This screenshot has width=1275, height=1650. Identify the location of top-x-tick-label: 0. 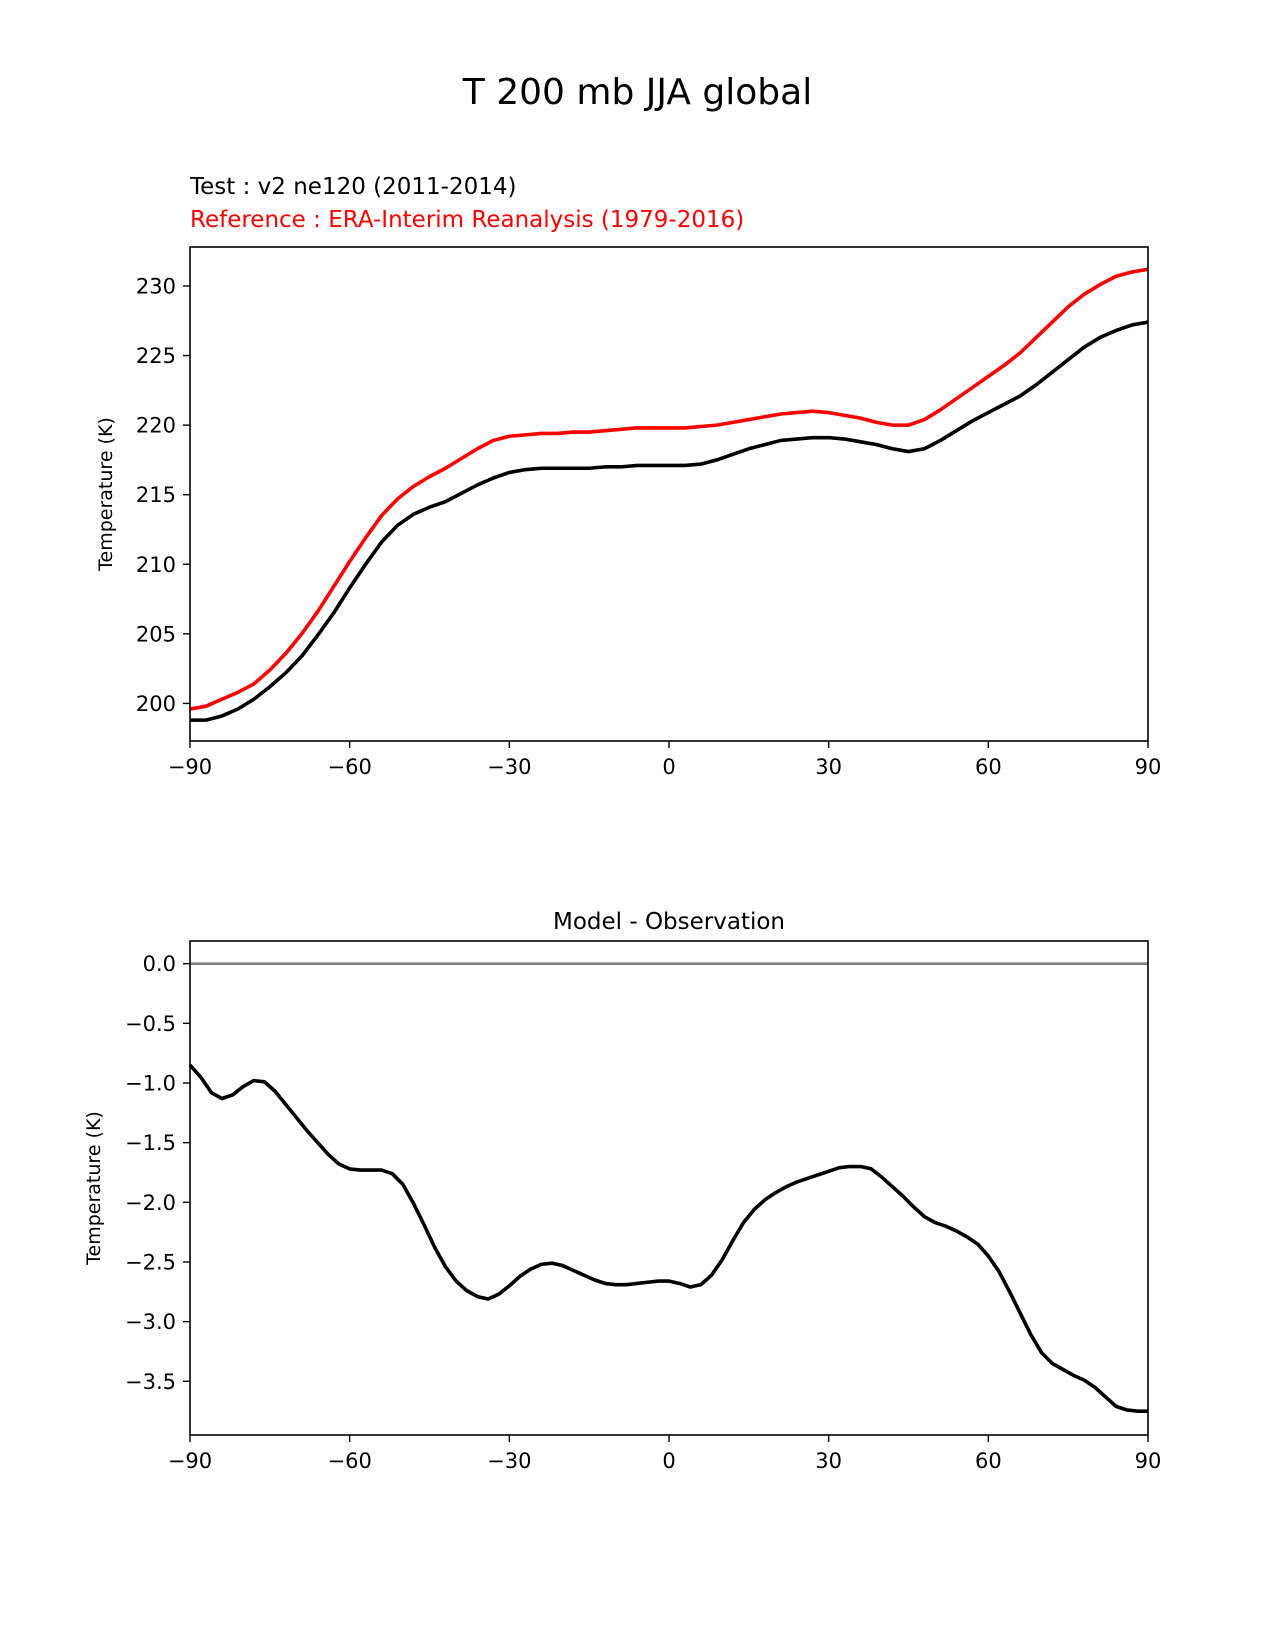
(668, 767).